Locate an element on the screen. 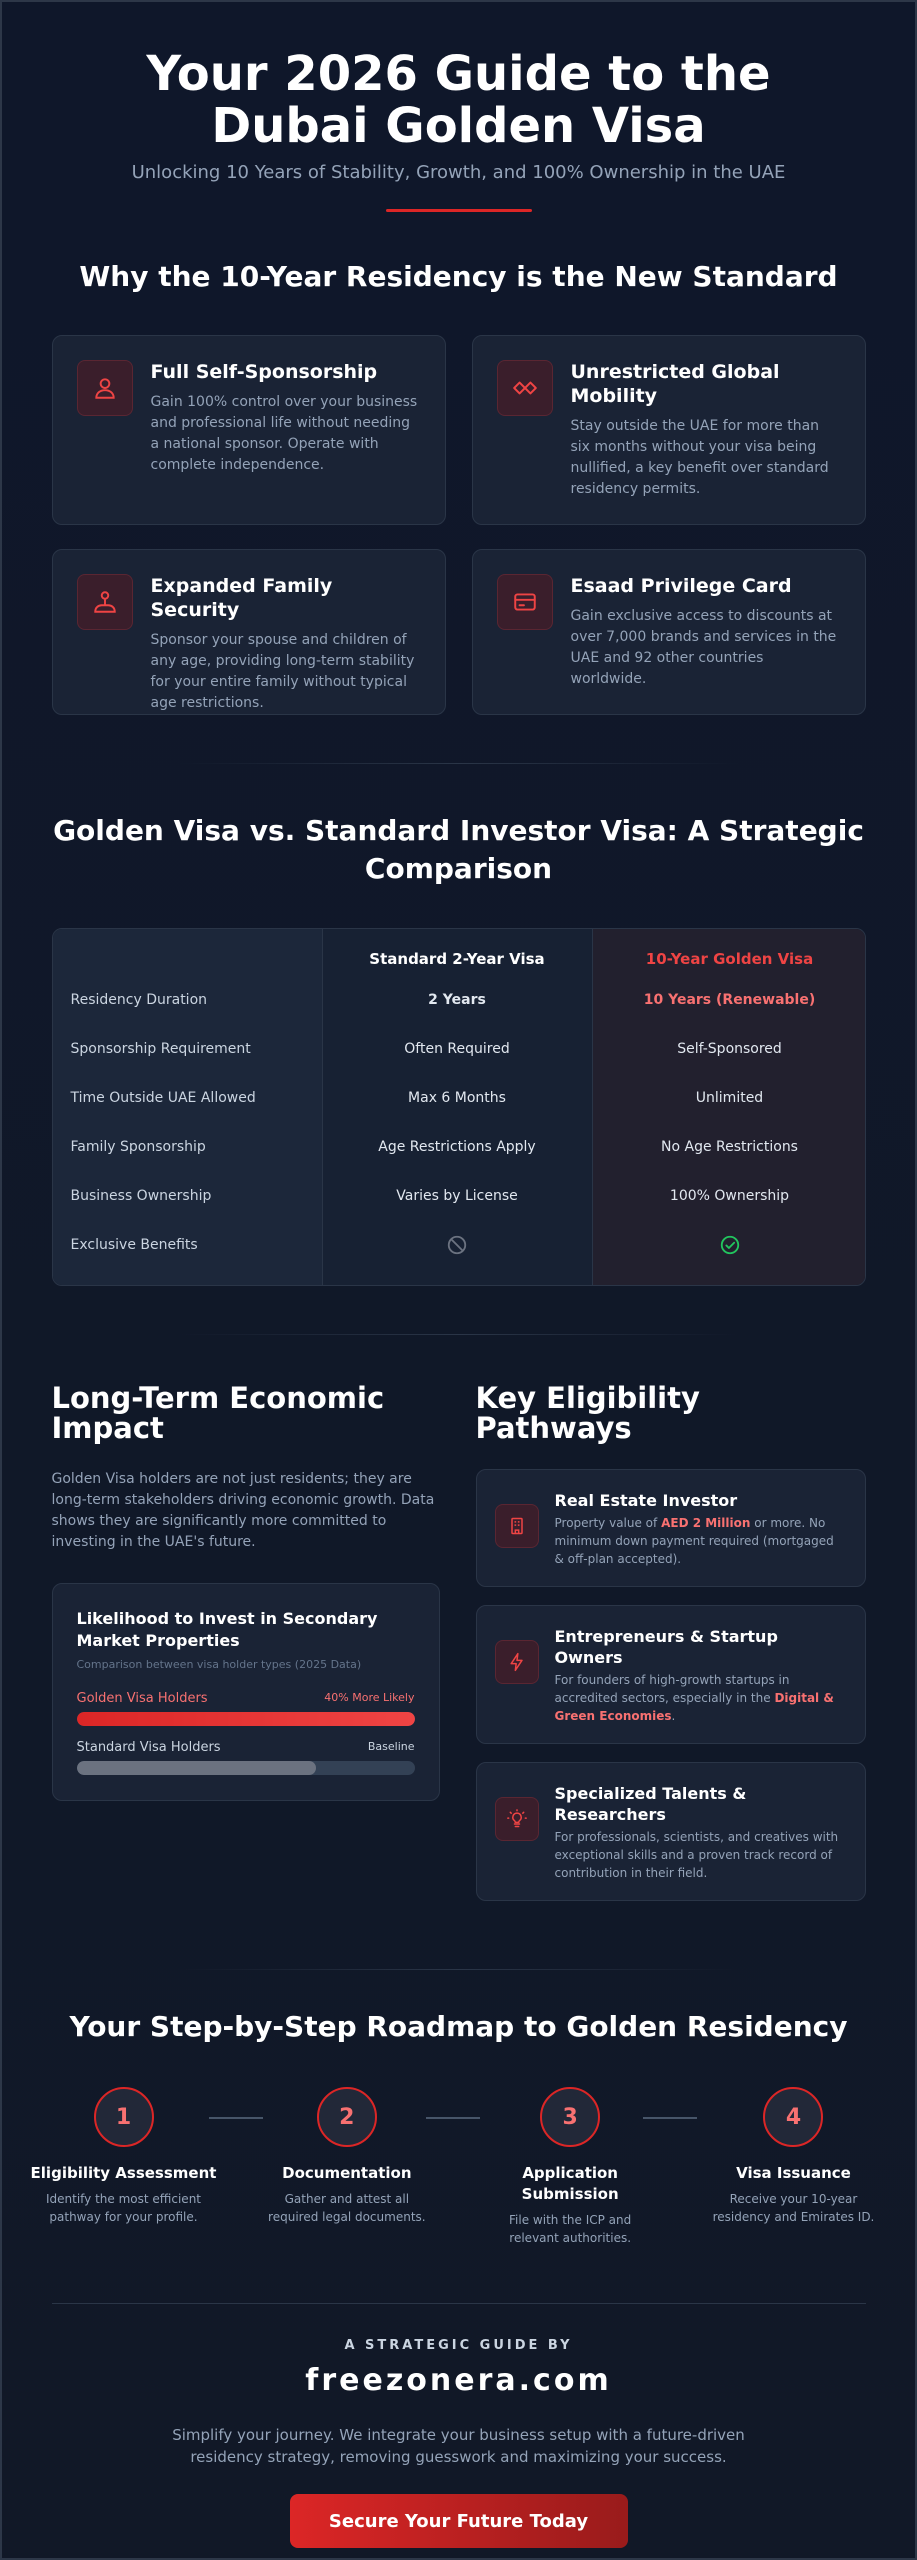  benefit-title: Esaad Privilege Card is located at coordinates (681, 586).